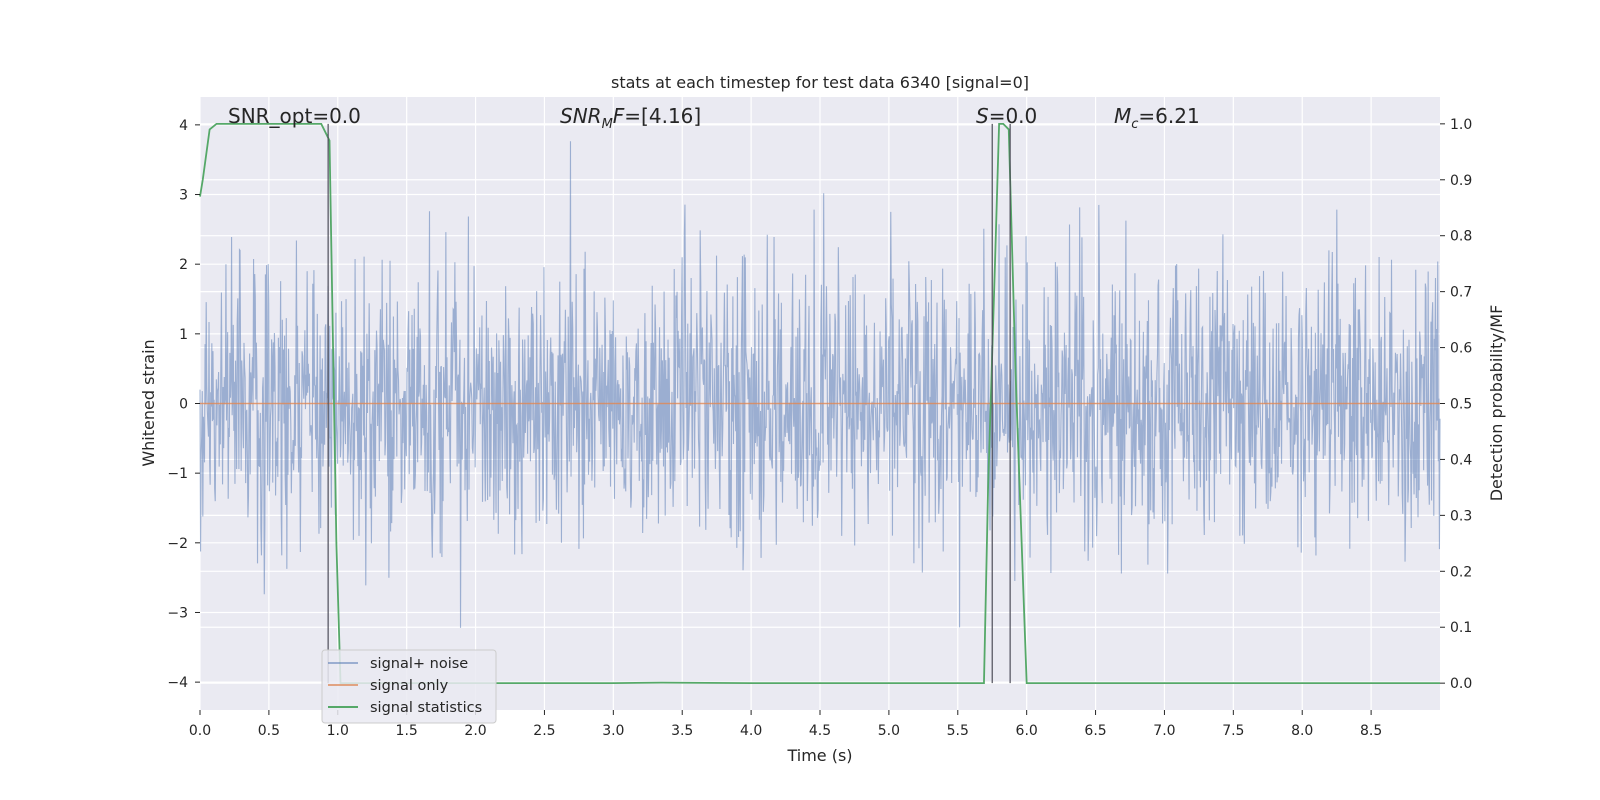 The image size is (1600, 800). Describe the element at coordinates (1496, 403) in the screenshot. I see `y2-axis-label: Detection probability/MF` at that location.